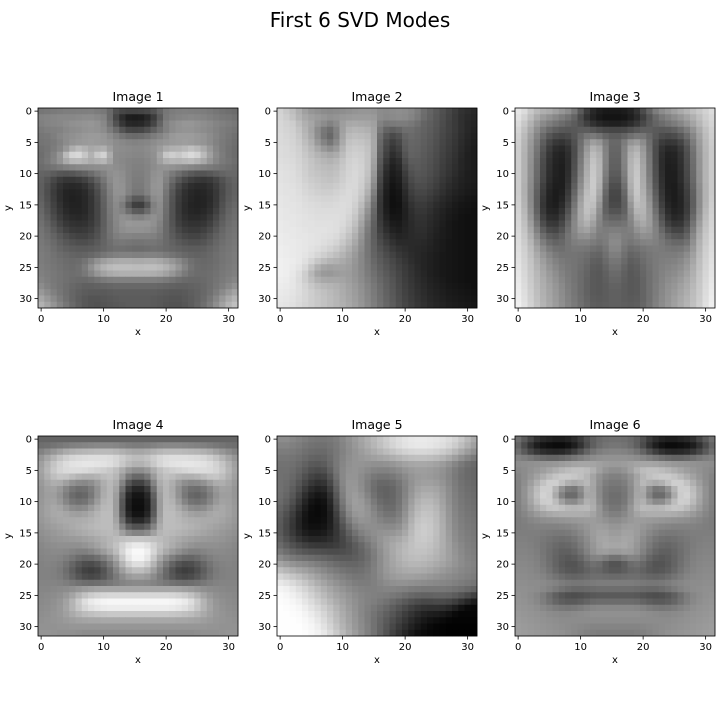  What do you see at coordinates (360, 20) in the screenshot?
I see `figure-title: First 6 SVD Modes` at bounding box center [360, 20].